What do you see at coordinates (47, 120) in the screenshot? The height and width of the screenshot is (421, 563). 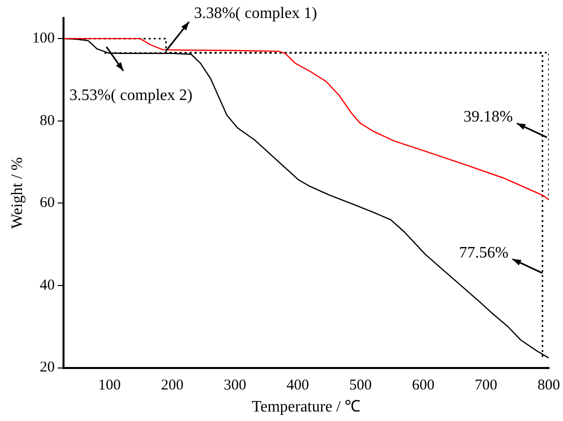 I see `y-tick-label: 80` at bounding box center [47, 120].